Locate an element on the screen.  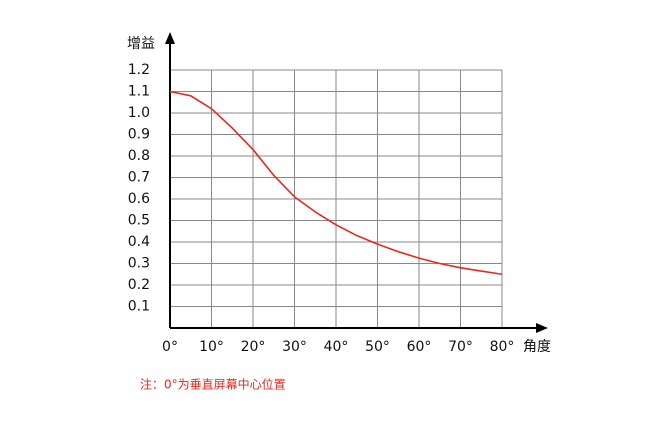
y-axis-label: 增益 is located at coordinates (141, 44).